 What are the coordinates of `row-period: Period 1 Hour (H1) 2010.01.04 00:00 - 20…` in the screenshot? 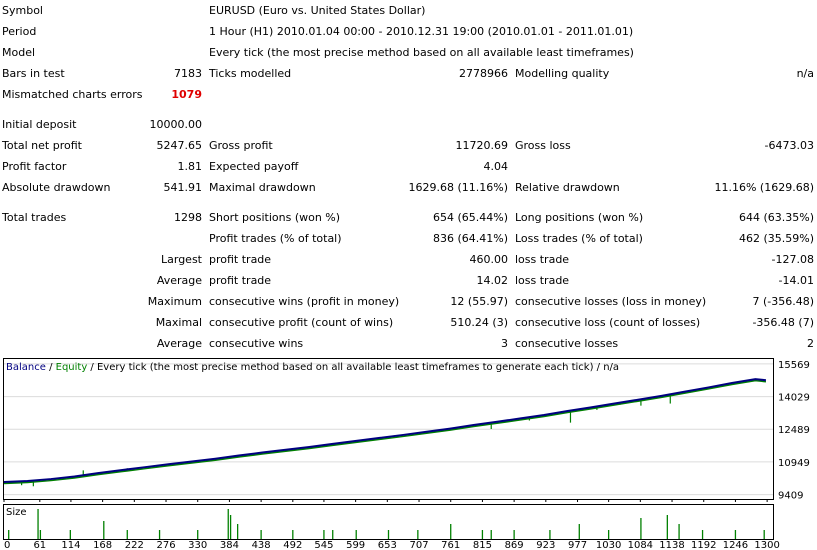 It's located at (408, 31).